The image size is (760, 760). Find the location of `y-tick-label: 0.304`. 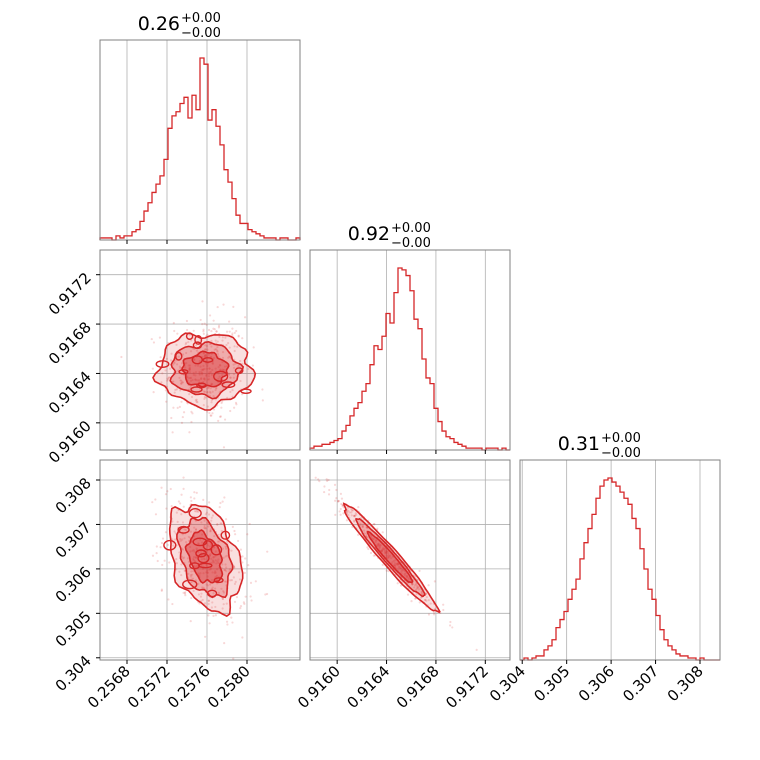

y-tick-label: 0.304 is located at coordinates (73, 673).